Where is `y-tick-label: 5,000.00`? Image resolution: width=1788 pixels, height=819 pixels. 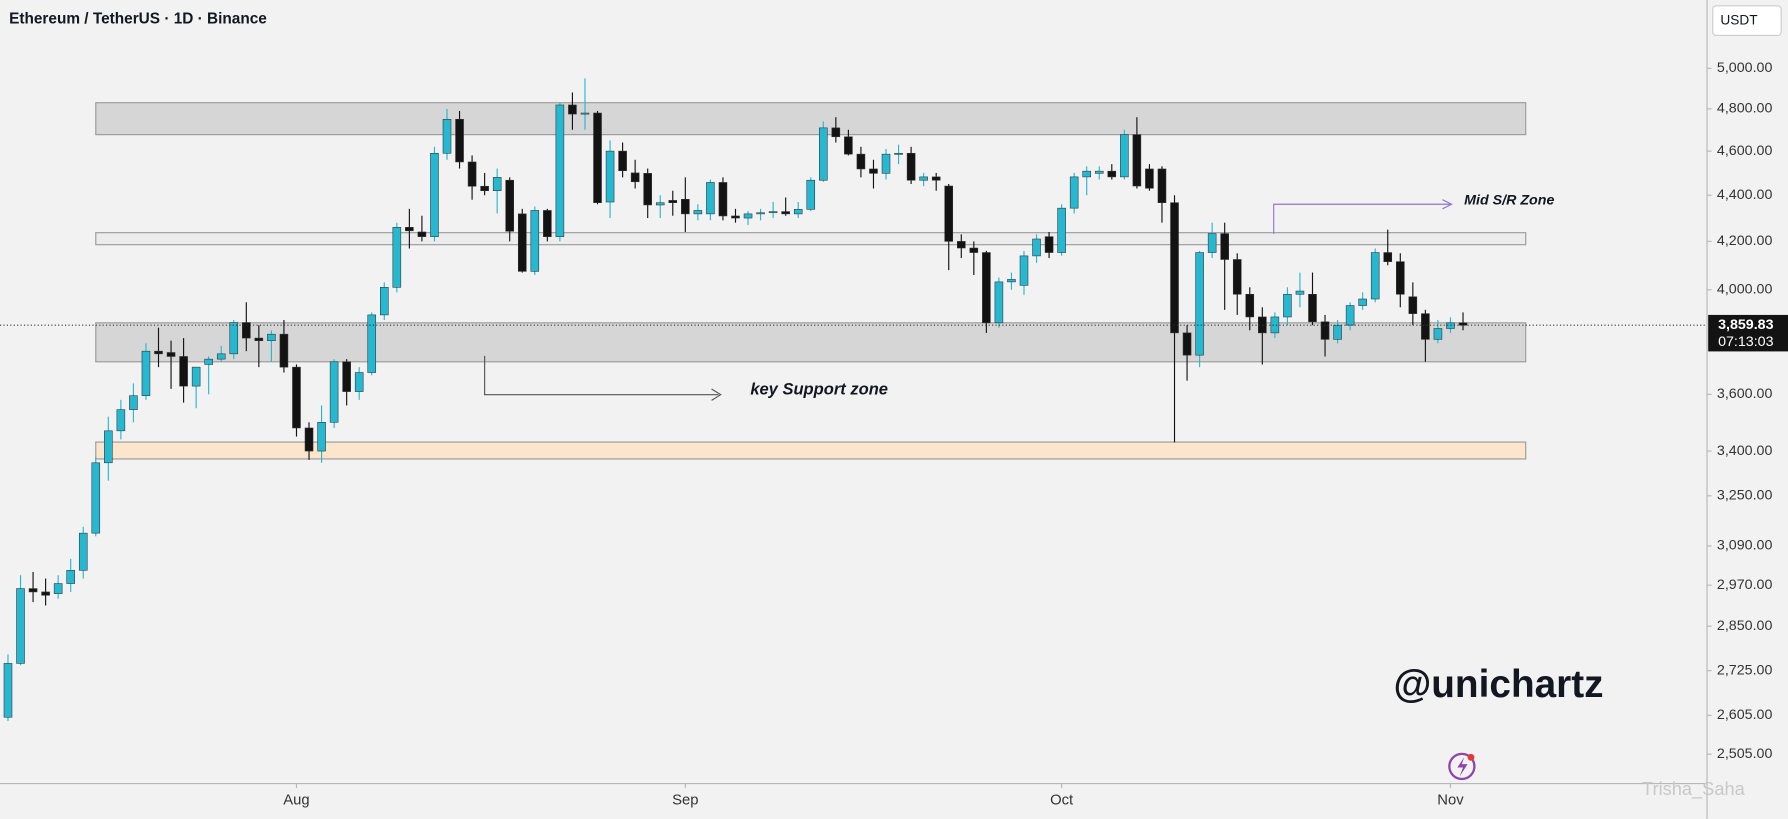 y-tick-label: 5,000.00 is located at coordinates (1745, 68).